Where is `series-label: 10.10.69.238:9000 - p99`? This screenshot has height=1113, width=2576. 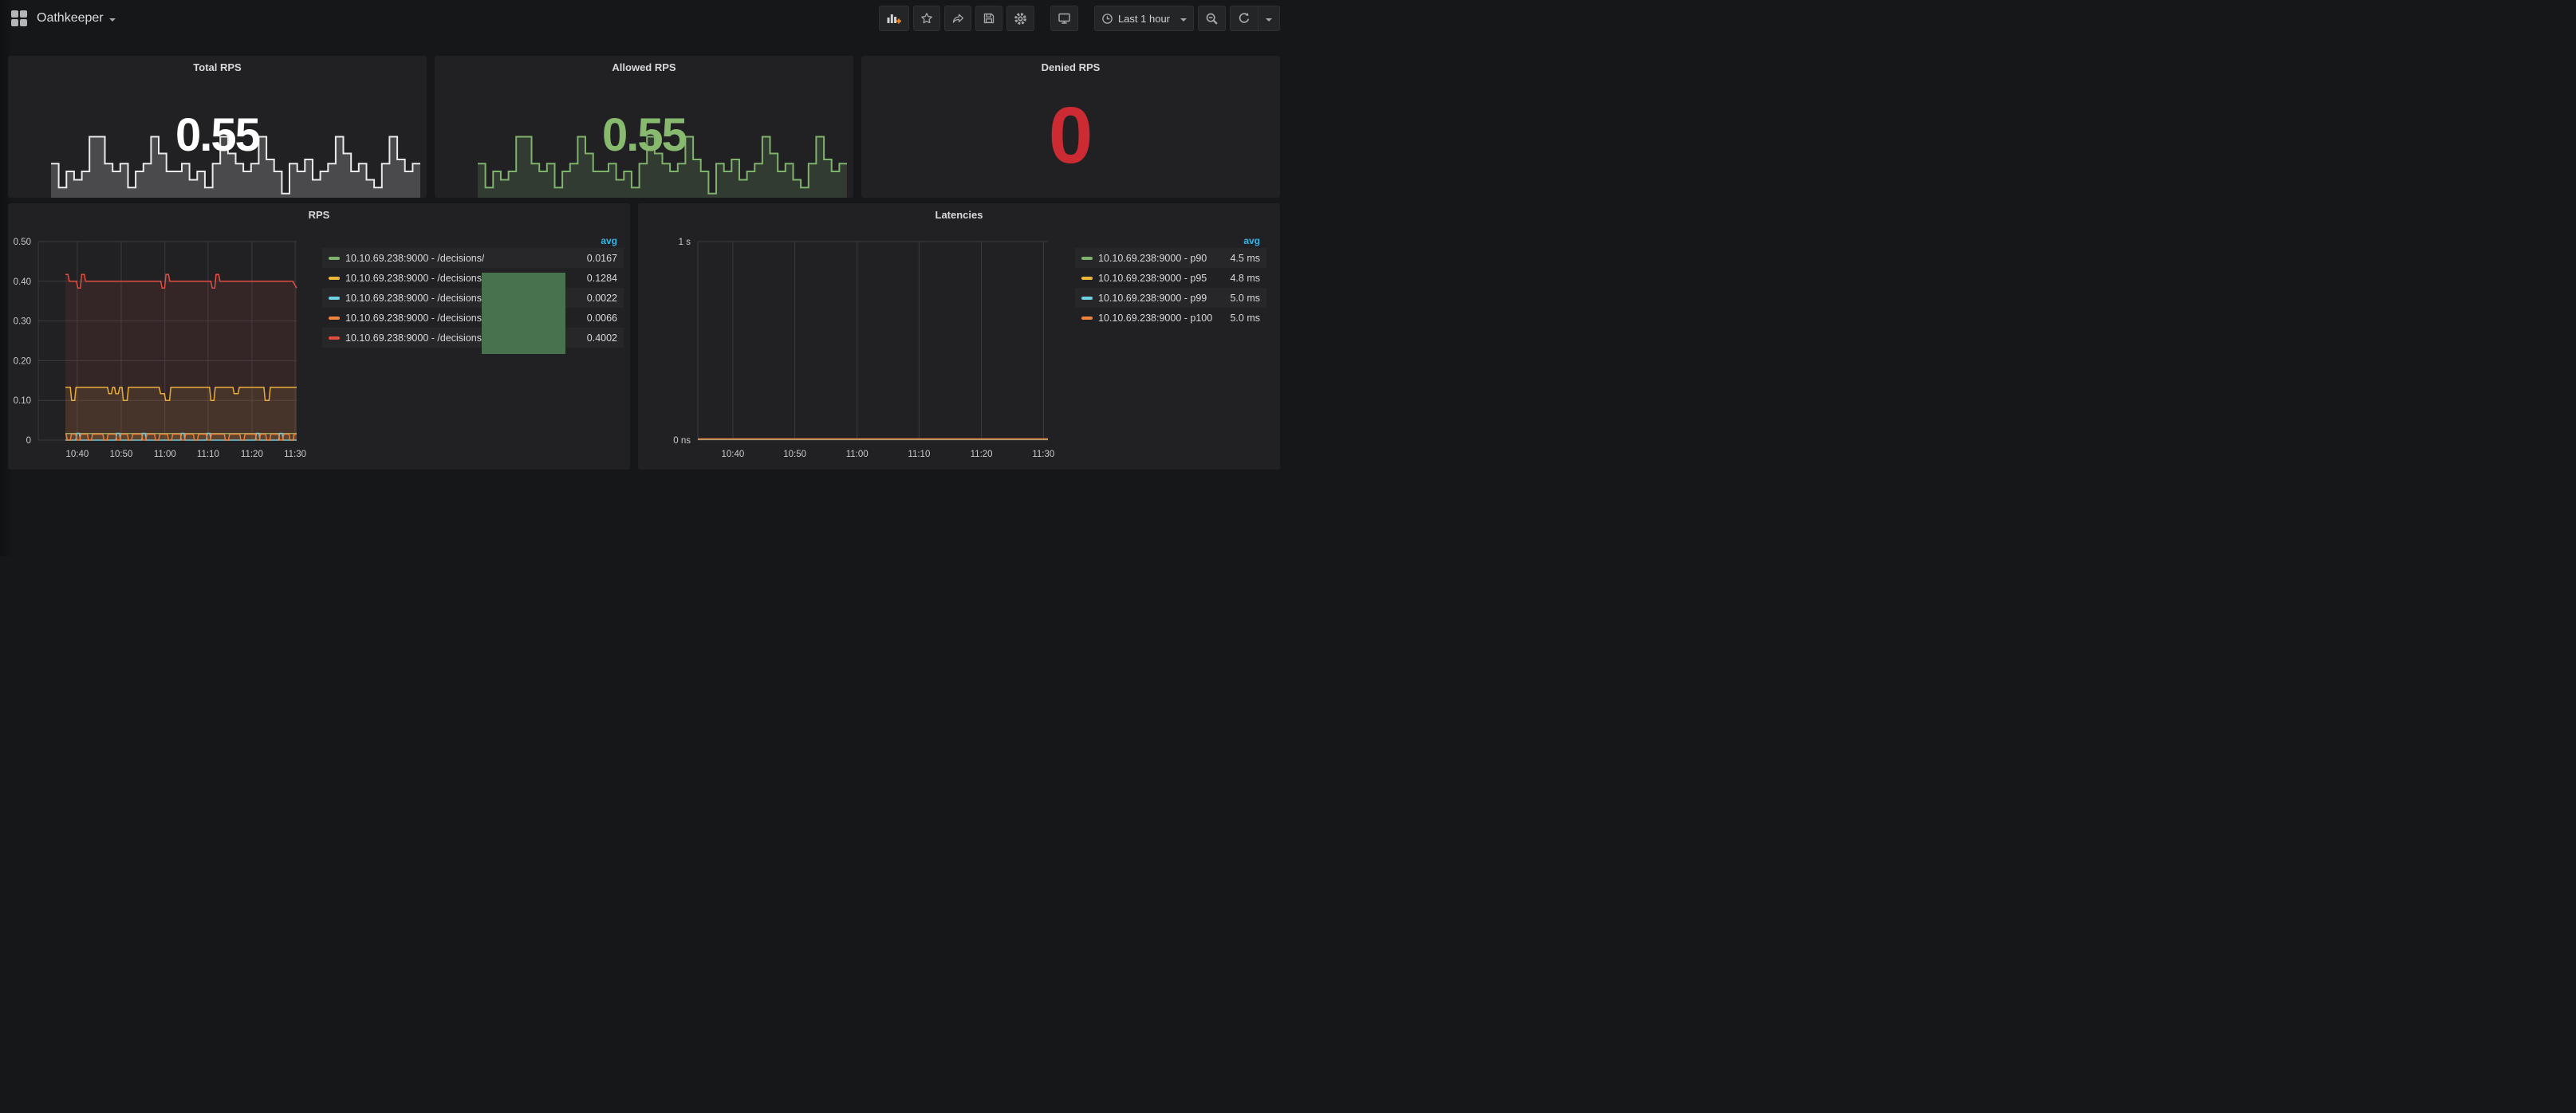 series-label: 10.10.69.238:9000 - p99 is located at coordinates (1152, 298).